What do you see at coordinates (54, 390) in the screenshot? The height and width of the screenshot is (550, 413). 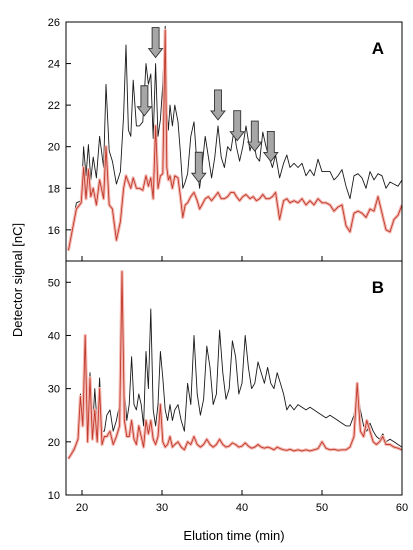 I see `y-tick-label: 30` at bounding box center [54, 390].